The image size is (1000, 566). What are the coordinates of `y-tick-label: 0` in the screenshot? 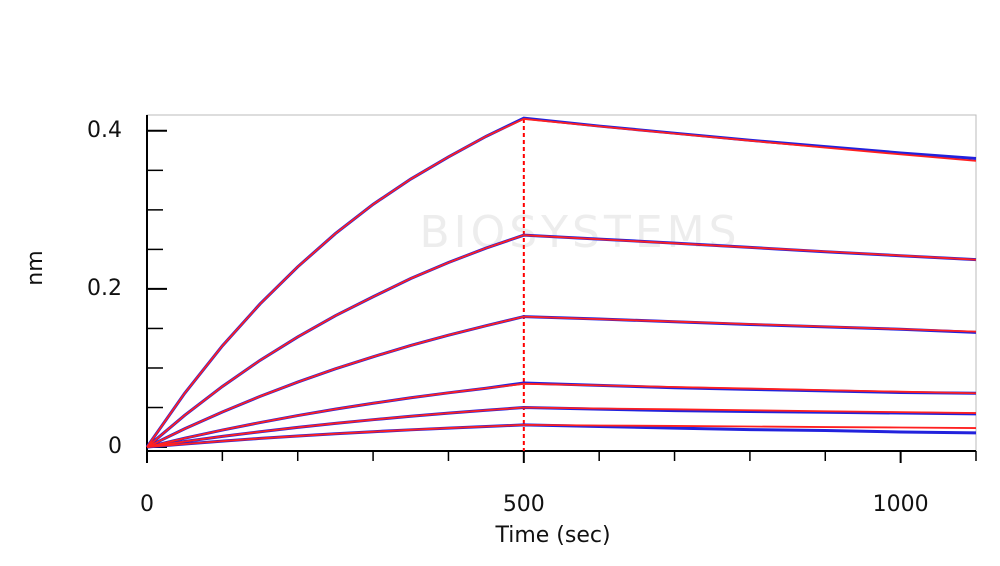 It's located at (115, 446).